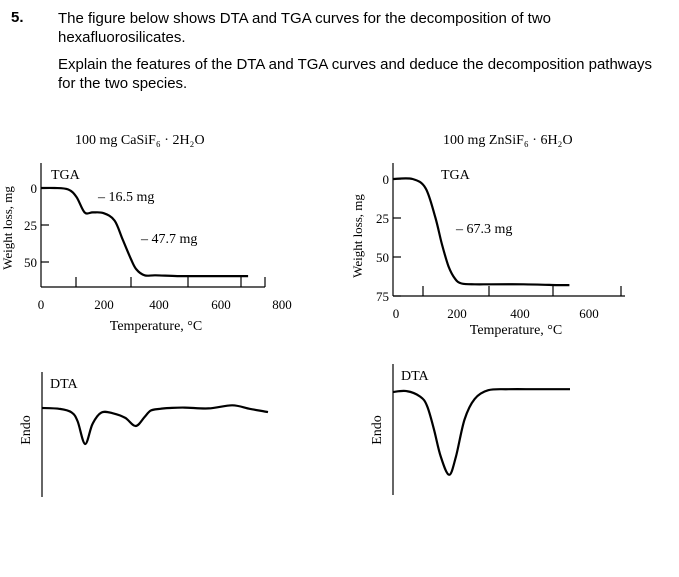 The height and width of the screenshot is (577, 679). I want to click on sample-title-left: 100 mg CaSiF₆ · 2H₂O, so click(140, 140).